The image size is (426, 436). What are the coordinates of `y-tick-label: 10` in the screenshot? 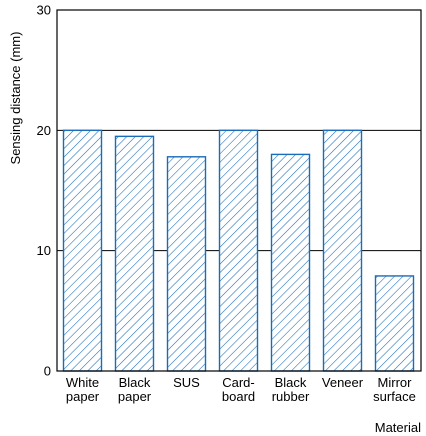 It's located at (44, 250).